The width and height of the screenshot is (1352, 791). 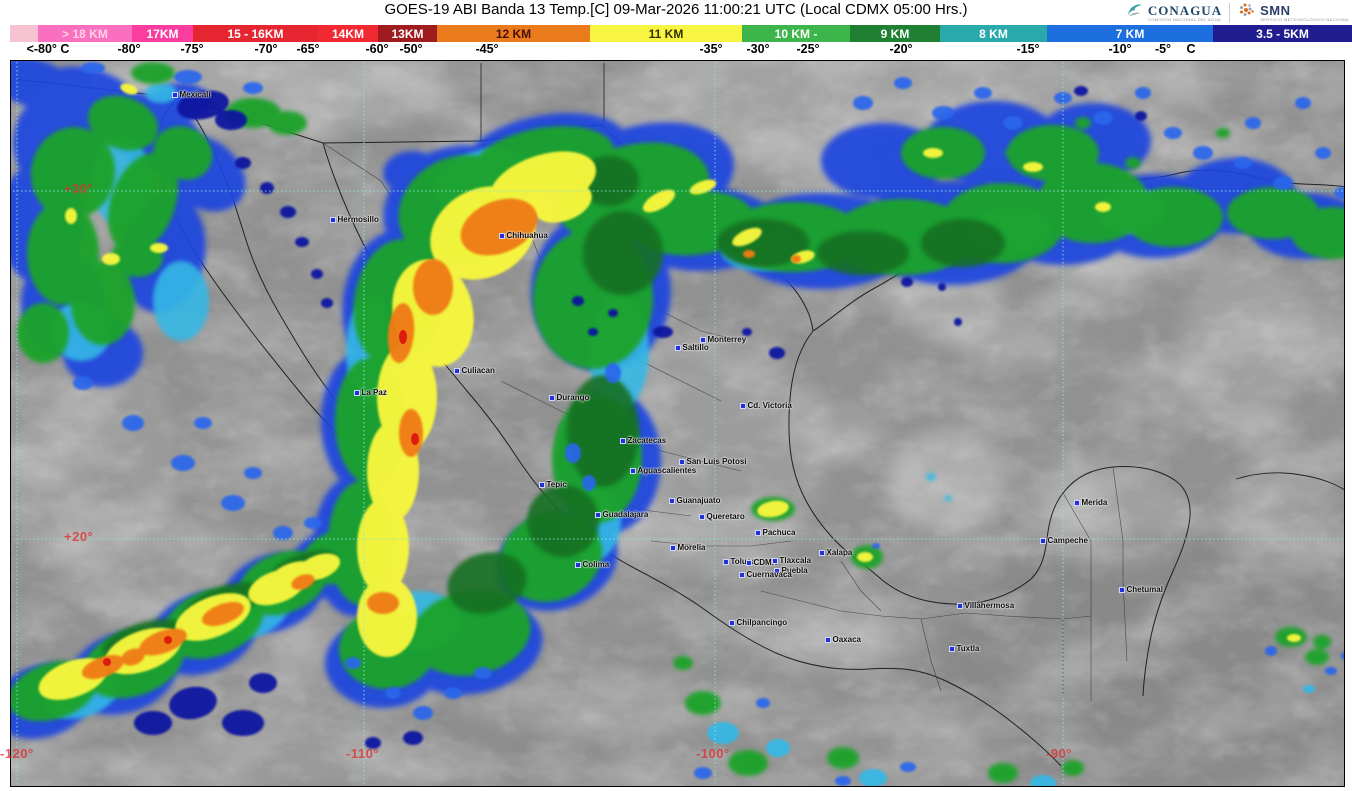 I want to click on temp-label: -25°, so click(x=808, y=49).